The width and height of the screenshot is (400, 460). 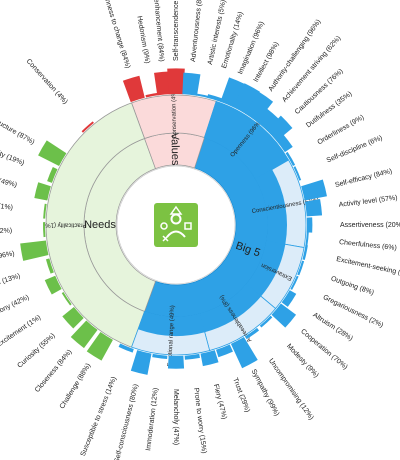 What do you see at coordinates (368, 267) in the screenshot?
I see `trait-label: Excitement-seeking (9%)` at bounding box center [368, 267].